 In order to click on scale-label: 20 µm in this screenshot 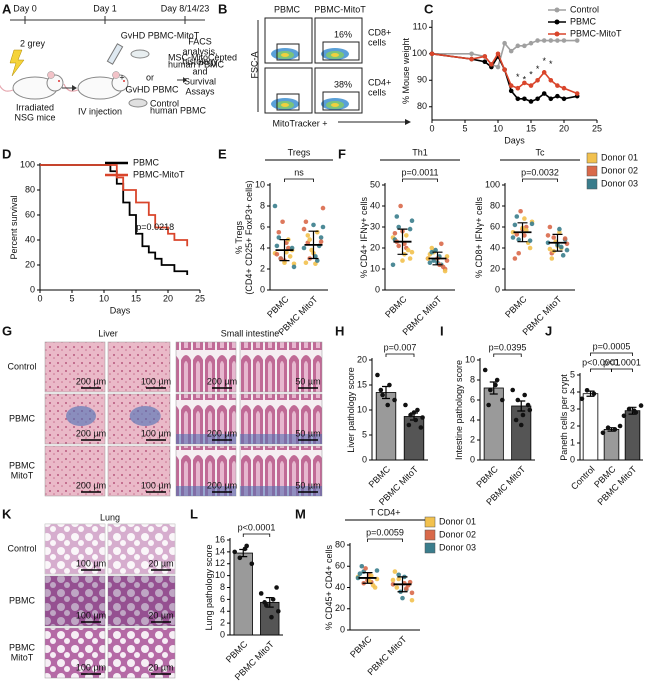, I will do `click(160, 615)`.